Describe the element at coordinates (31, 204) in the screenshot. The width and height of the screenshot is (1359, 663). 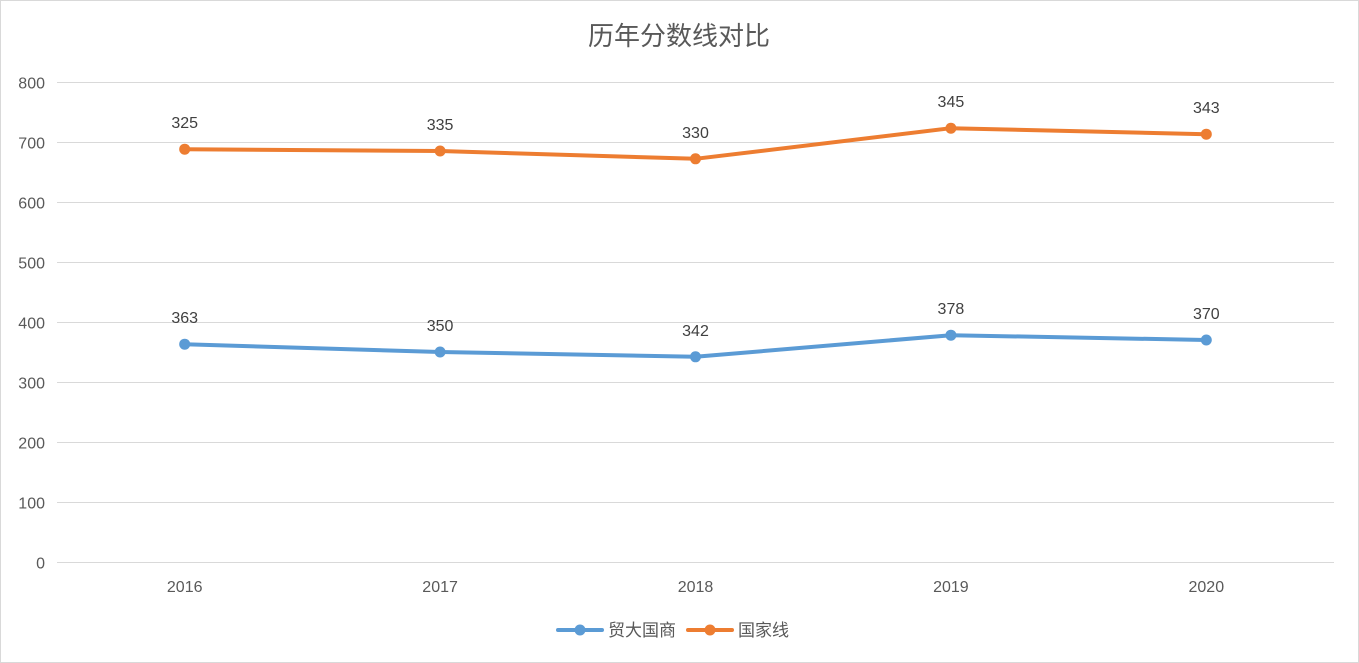
I see `y-tick-label: 600` at that location.